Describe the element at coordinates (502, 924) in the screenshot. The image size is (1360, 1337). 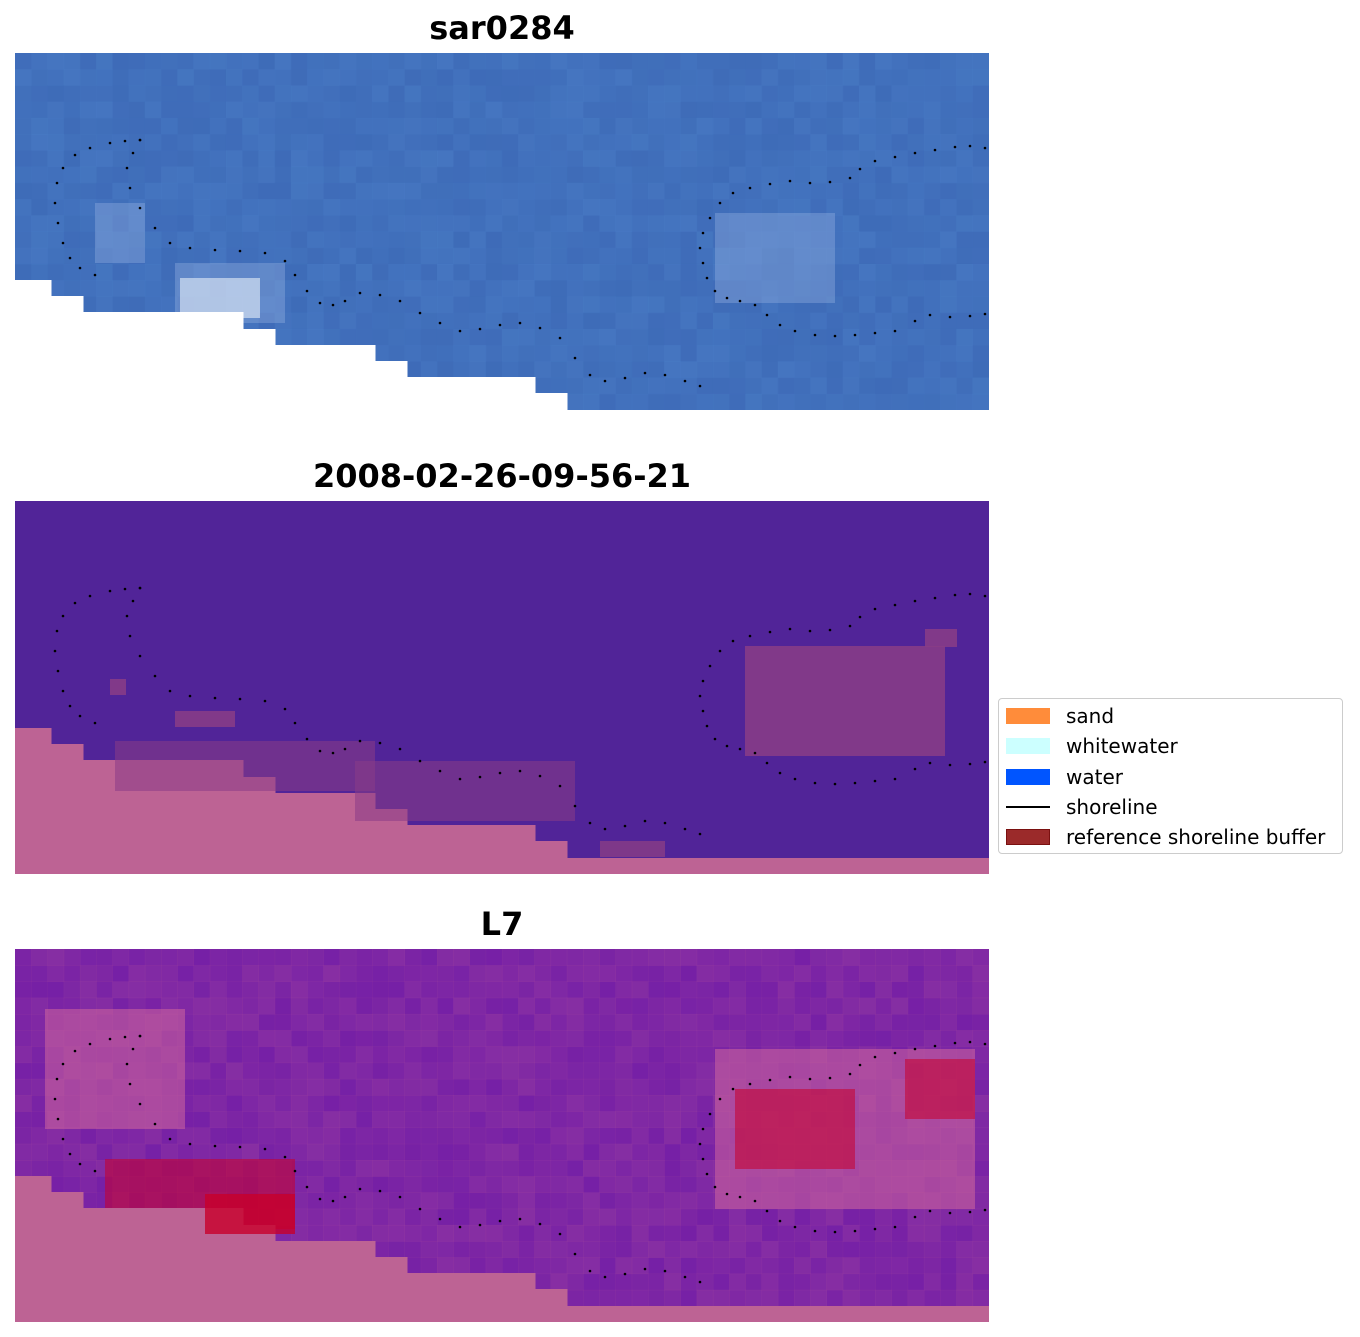
I see `panel-title-sensor: L7` at that location.